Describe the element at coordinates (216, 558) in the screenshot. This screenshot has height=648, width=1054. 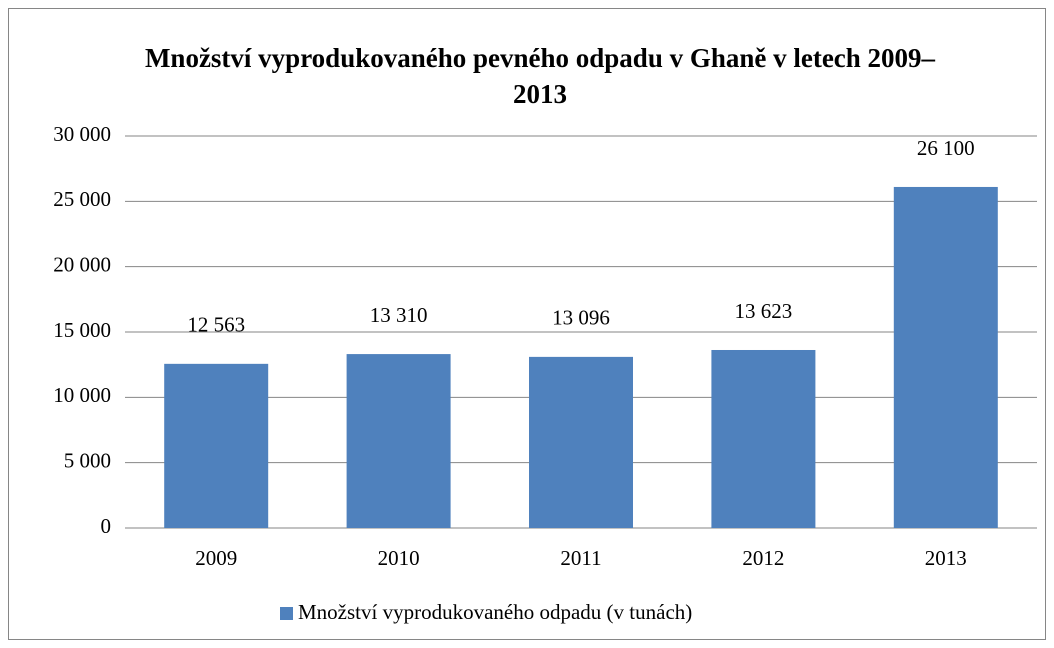
I see `x-tick-label: 2009` at that location.